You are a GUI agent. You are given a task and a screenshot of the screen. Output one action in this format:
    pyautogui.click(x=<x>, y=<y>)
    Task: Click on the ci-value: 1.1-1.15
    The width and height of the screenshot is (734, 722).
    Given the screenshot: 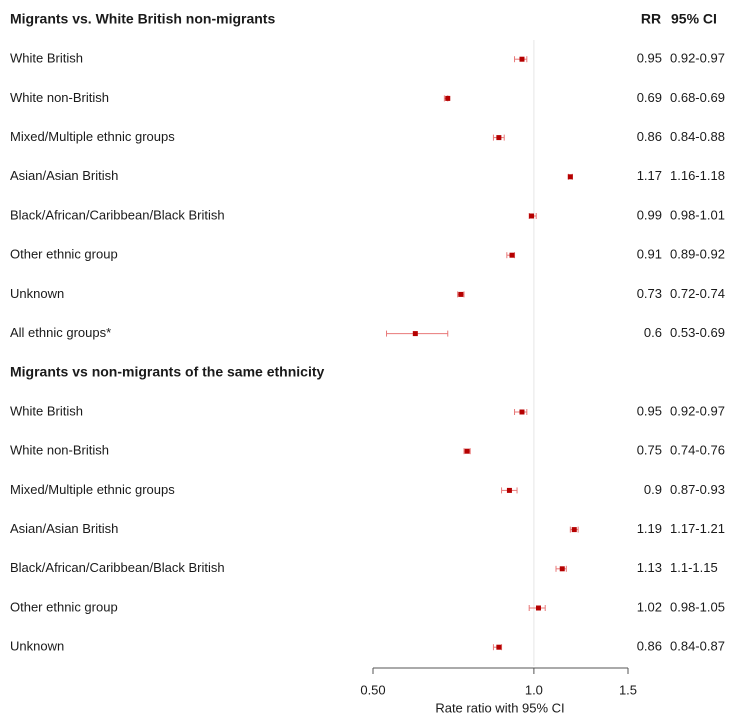 What is the action you would take?
    pyautogui.click(x=694, y=567)
    